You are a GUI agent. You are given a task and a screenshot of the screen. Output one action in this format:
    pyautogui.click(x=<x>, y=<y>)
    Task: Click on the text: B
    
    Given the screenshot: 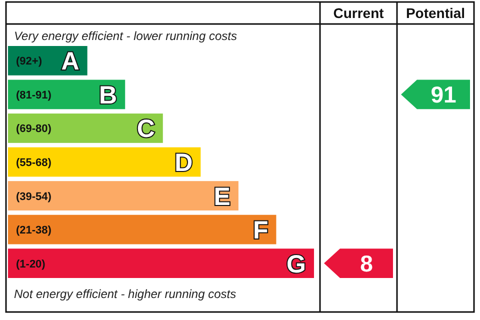 What is the action you would take?
    pyautogui.click(x=108, y=95)
    